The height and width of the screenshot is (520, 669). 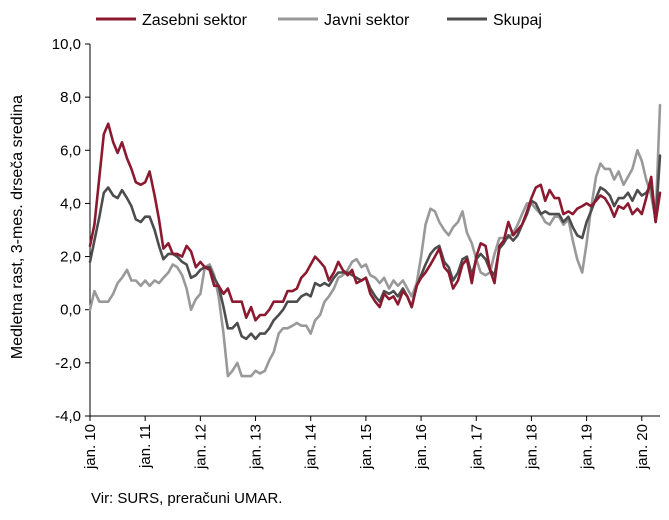 I want to click on source-note: Vir: SURS, preračuni UMAR., so click(x=187, y=498).